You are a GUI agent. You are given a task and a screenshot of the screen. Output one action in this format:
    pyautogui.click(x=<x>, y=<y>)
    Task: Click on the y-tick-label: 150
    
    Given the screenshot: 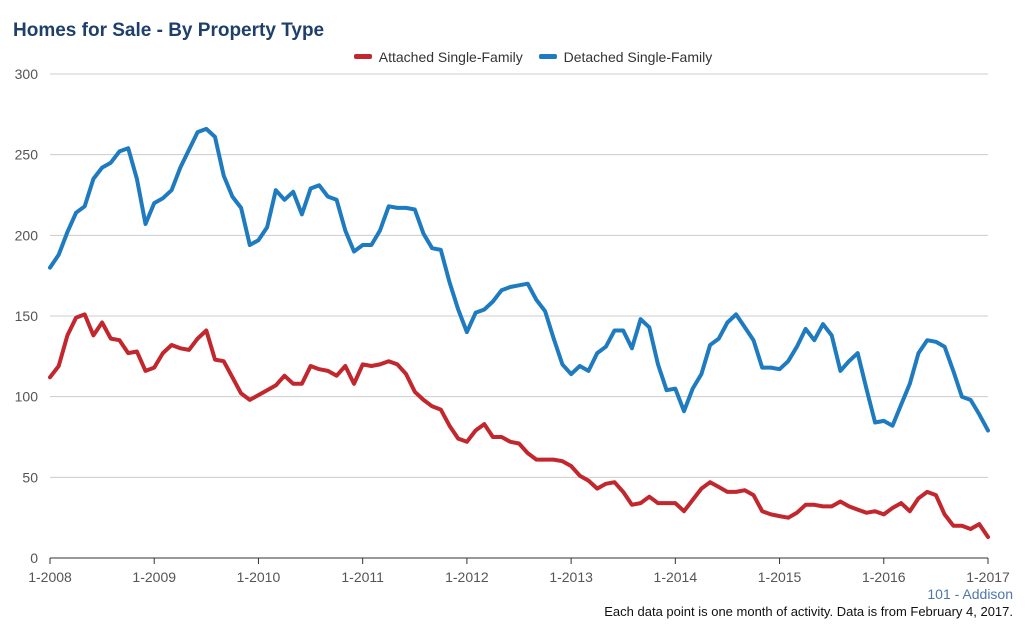 What is the action you would take?
    pyautogui.click(x=27, y=316)
    